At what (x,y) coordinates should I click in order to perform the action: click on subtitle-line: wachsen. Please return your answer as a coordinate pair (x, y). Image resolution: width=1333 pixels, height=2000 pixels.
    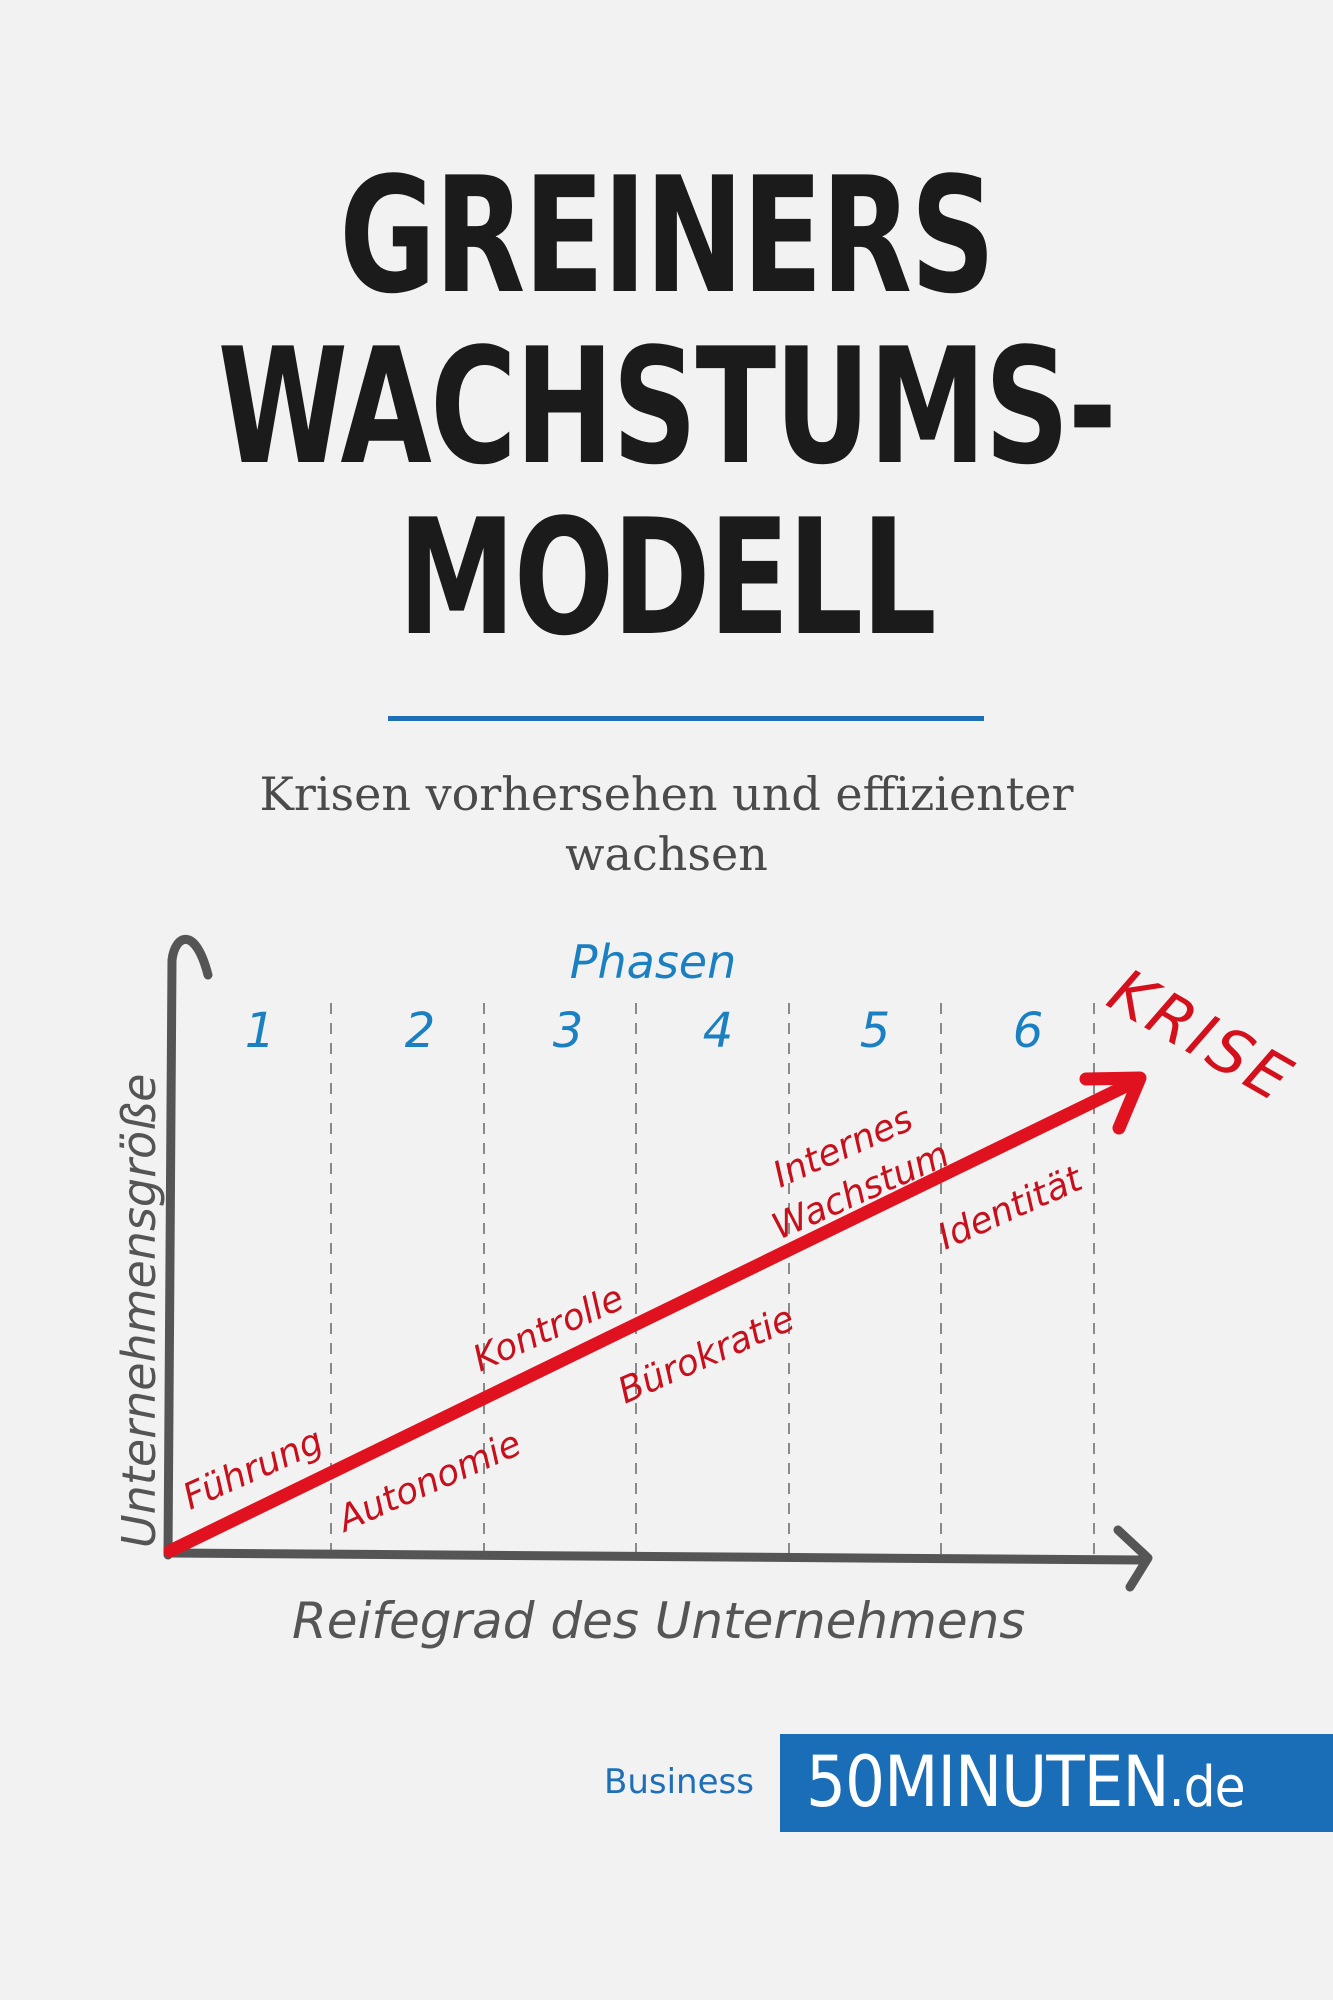
    Looking at the image, I should click on (666, 854).